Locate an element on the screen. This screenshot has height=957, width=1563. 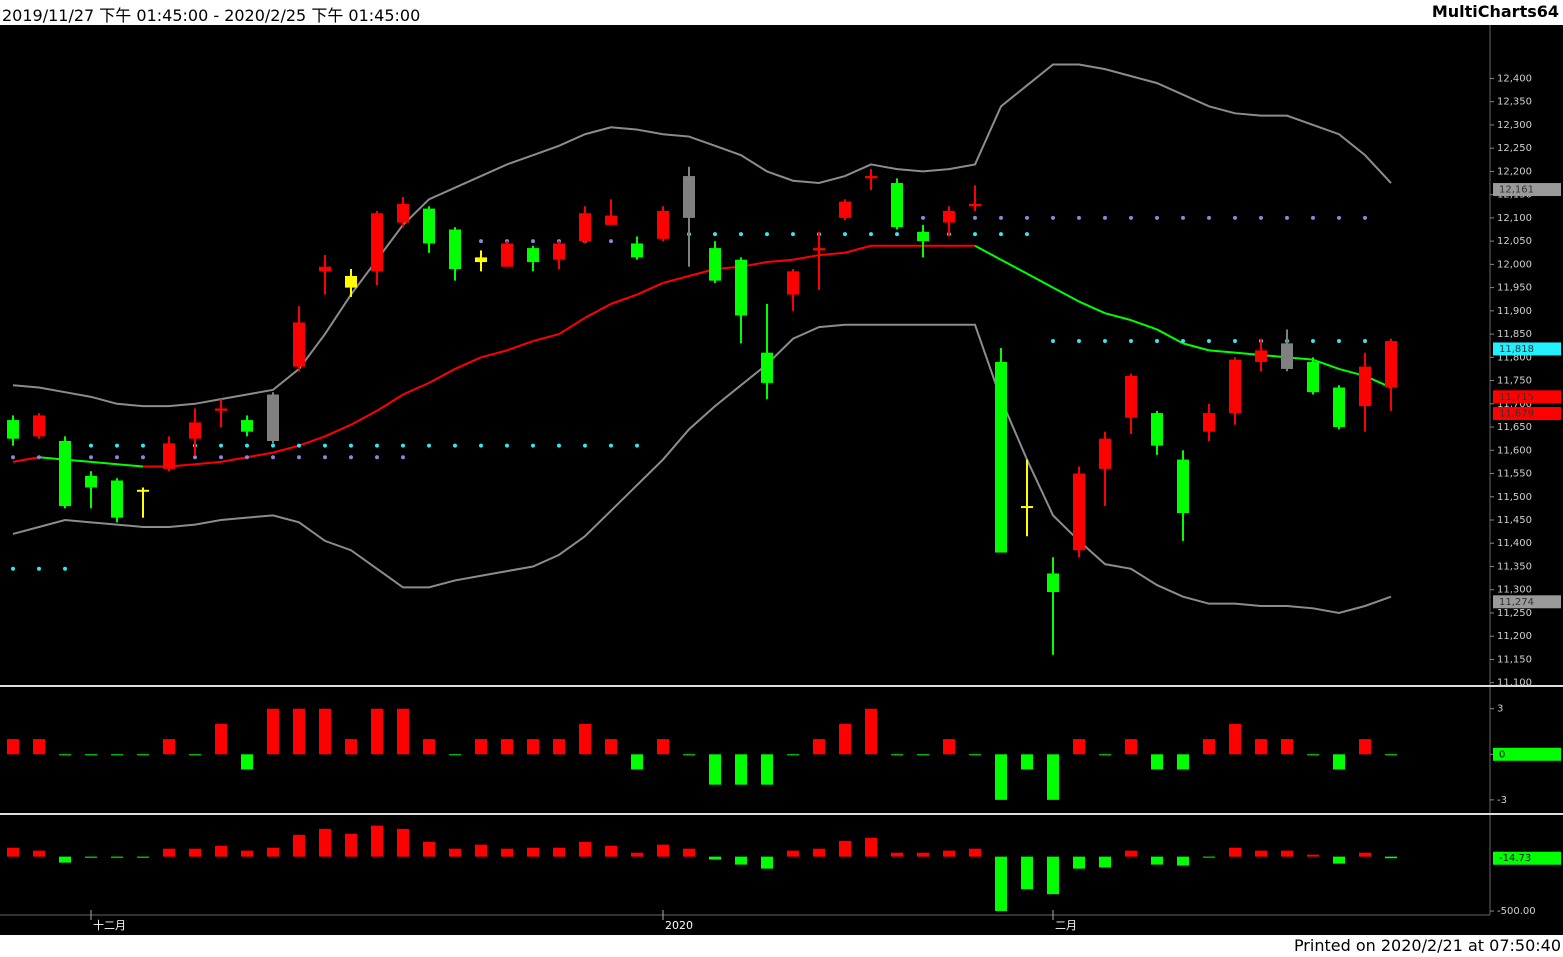
price-marker is located at coordinates (1527, 602).